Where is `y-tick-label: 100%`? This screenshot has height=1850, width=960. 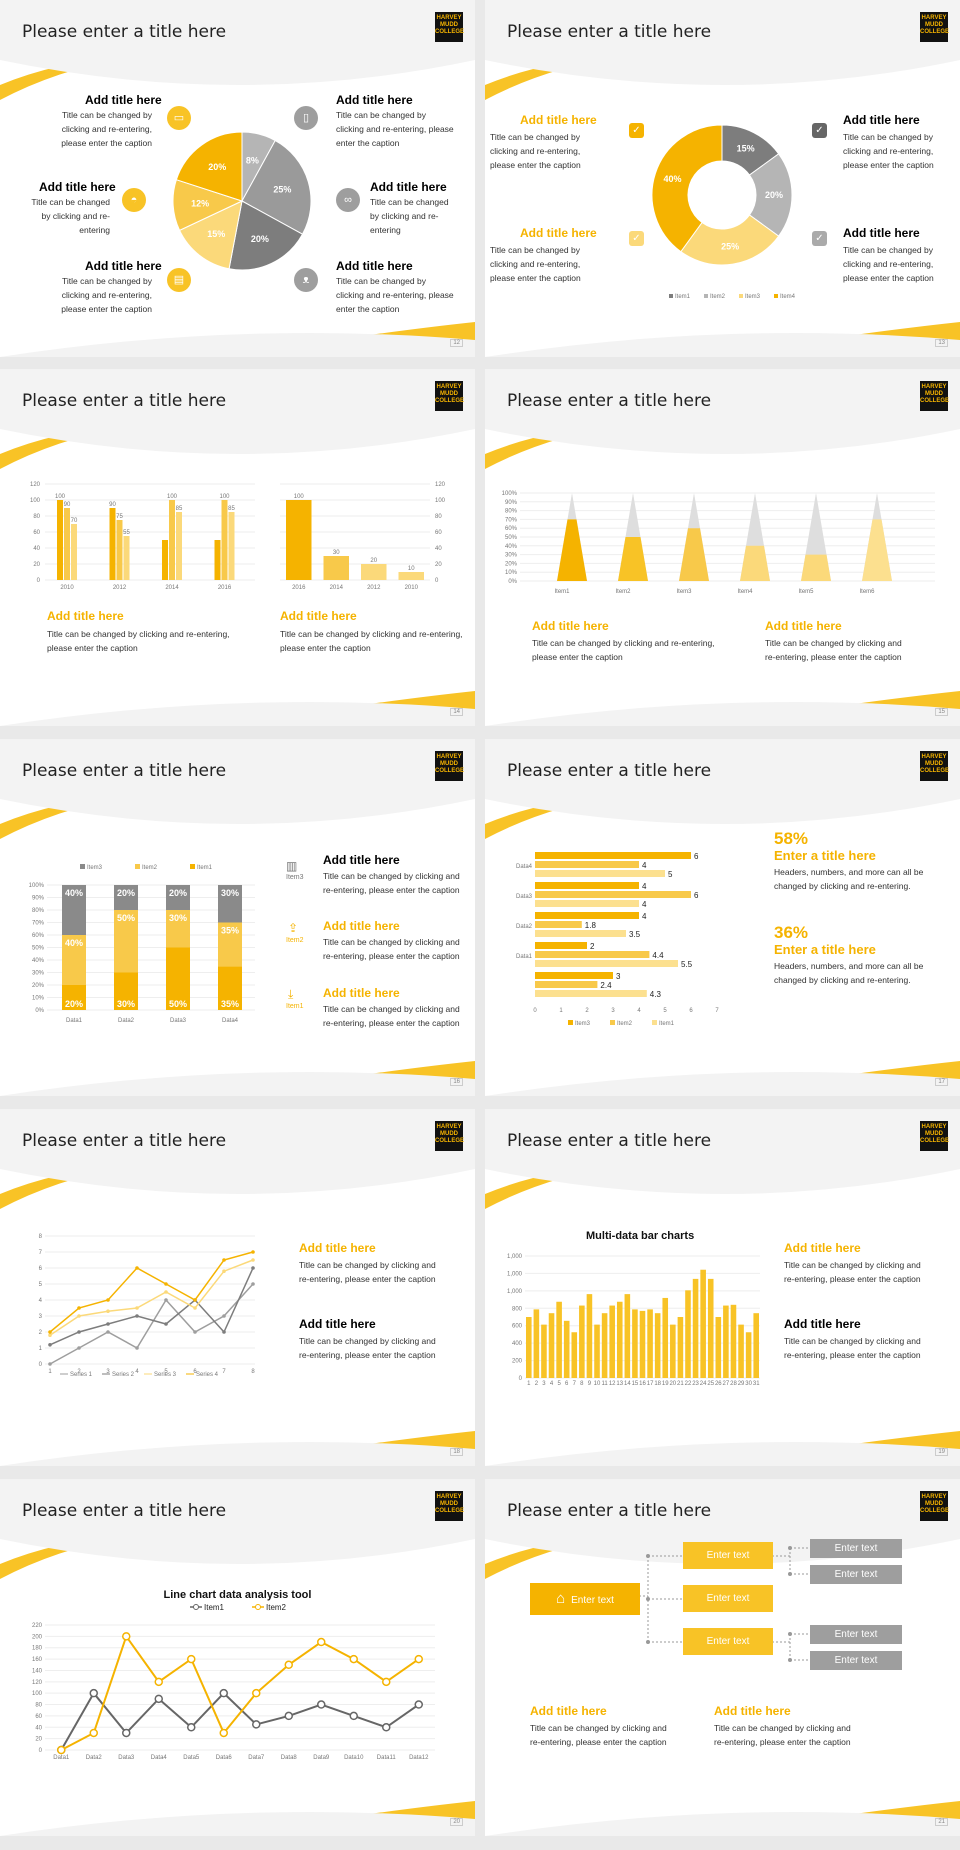 y-tick-label: 100% is located at coordinates (510, 494).